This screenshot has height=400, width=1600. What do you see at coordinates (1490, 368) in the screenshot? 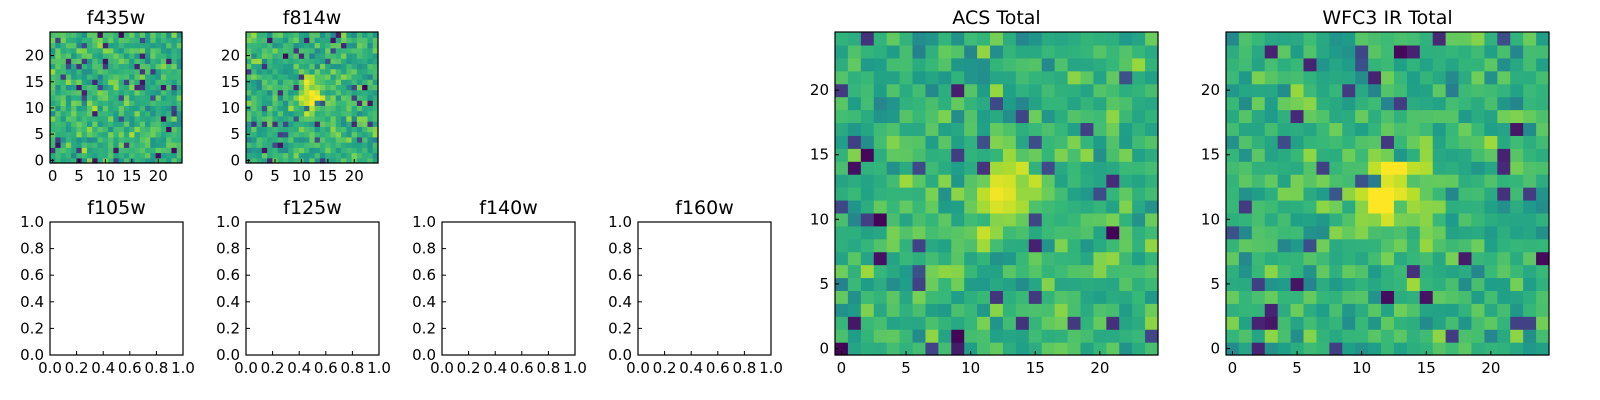
I see `x-tick-label: 20` at bounding box center [1490, 368].